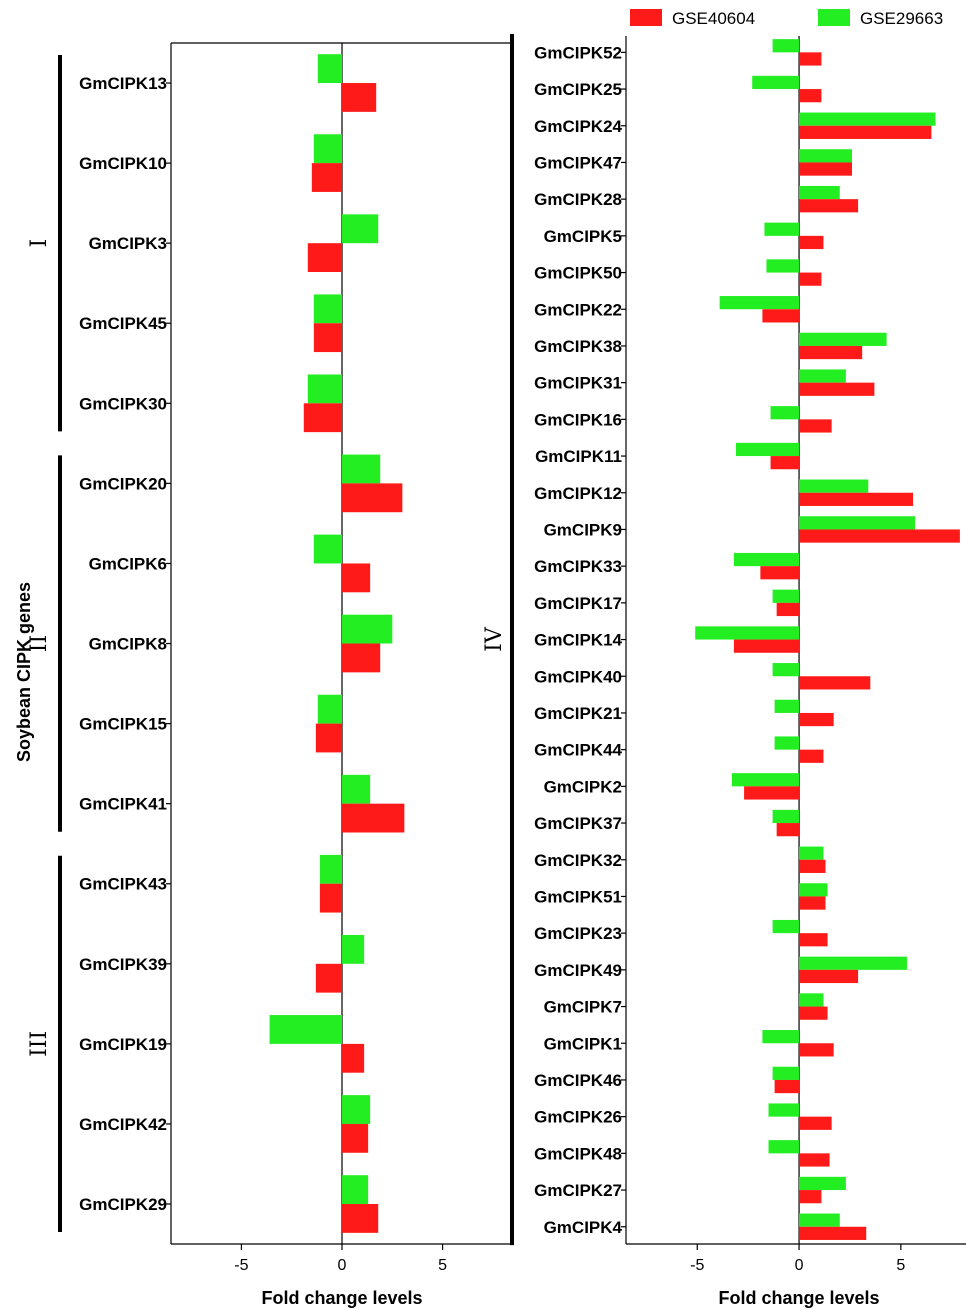 This screenshot has width=966, height=1310. Describe the element at coordinates (342, 1265) in the screenshot. I see `x-tick-label: 0` at that location.